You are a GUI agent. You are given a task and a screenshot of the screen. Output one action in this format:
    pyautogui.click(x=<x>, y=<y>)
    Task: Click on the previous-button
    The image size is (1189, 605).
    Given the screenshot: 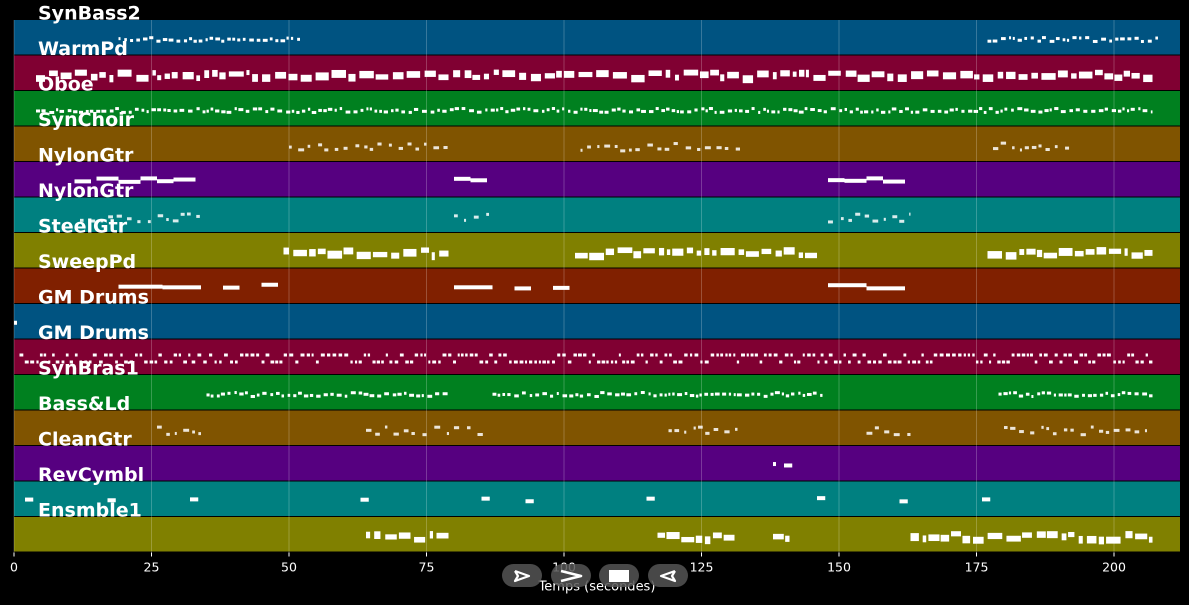 What is the action you would take?
    pyautogui.click(x=668, y=575)
    